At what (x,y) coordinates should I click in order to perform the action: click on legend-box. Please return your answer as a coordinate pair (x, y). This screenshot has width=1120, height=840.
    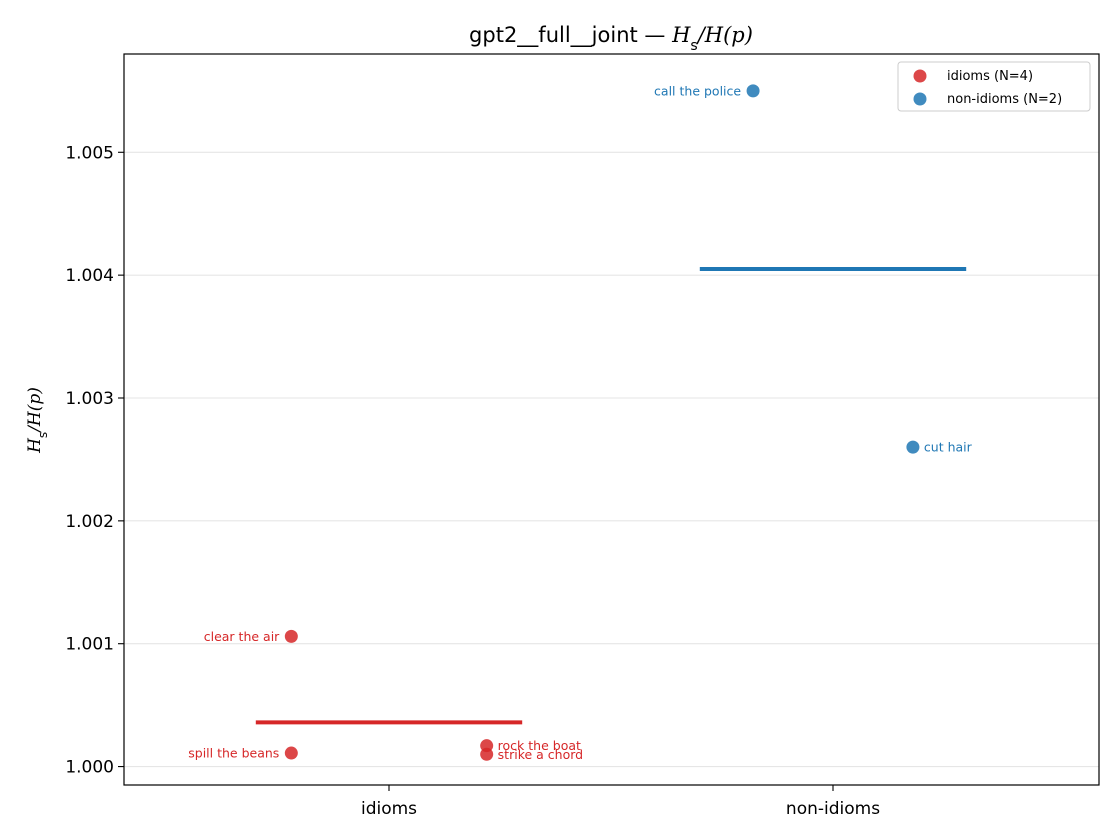
    Looking at the image, I should click on (994, 86).